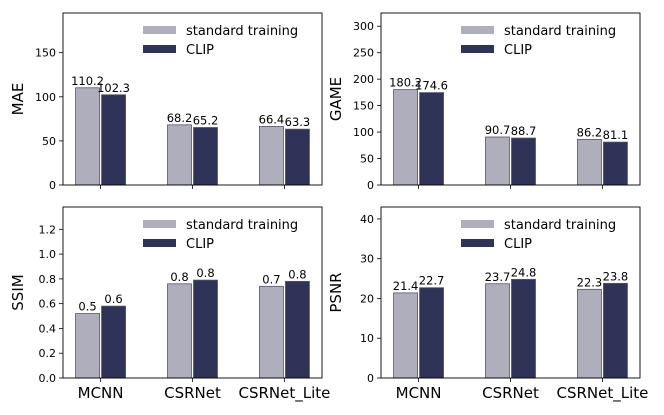 Image resolution: width=664 pixels, height=415 pixels. Describe the element at coordinates (48, 378) in the screenshot. I see `y-tick-label: 0.0` at that location.